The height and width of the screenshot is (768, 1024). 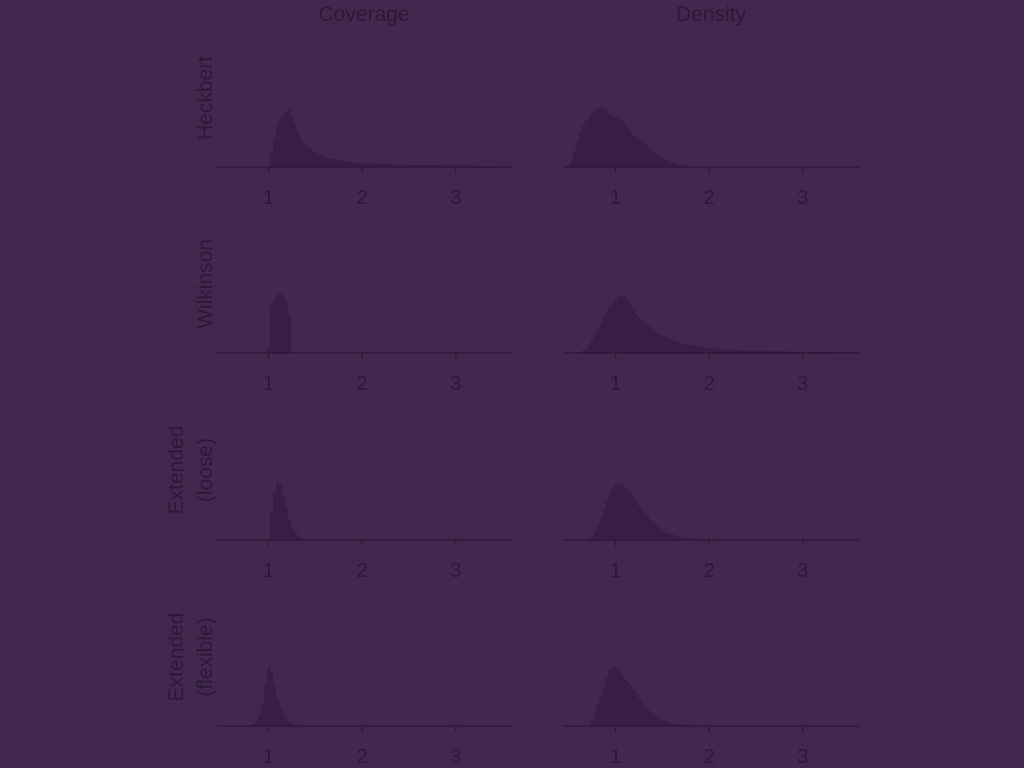 I want to click on row-label-line: (loose), so click(x=205, y=470).